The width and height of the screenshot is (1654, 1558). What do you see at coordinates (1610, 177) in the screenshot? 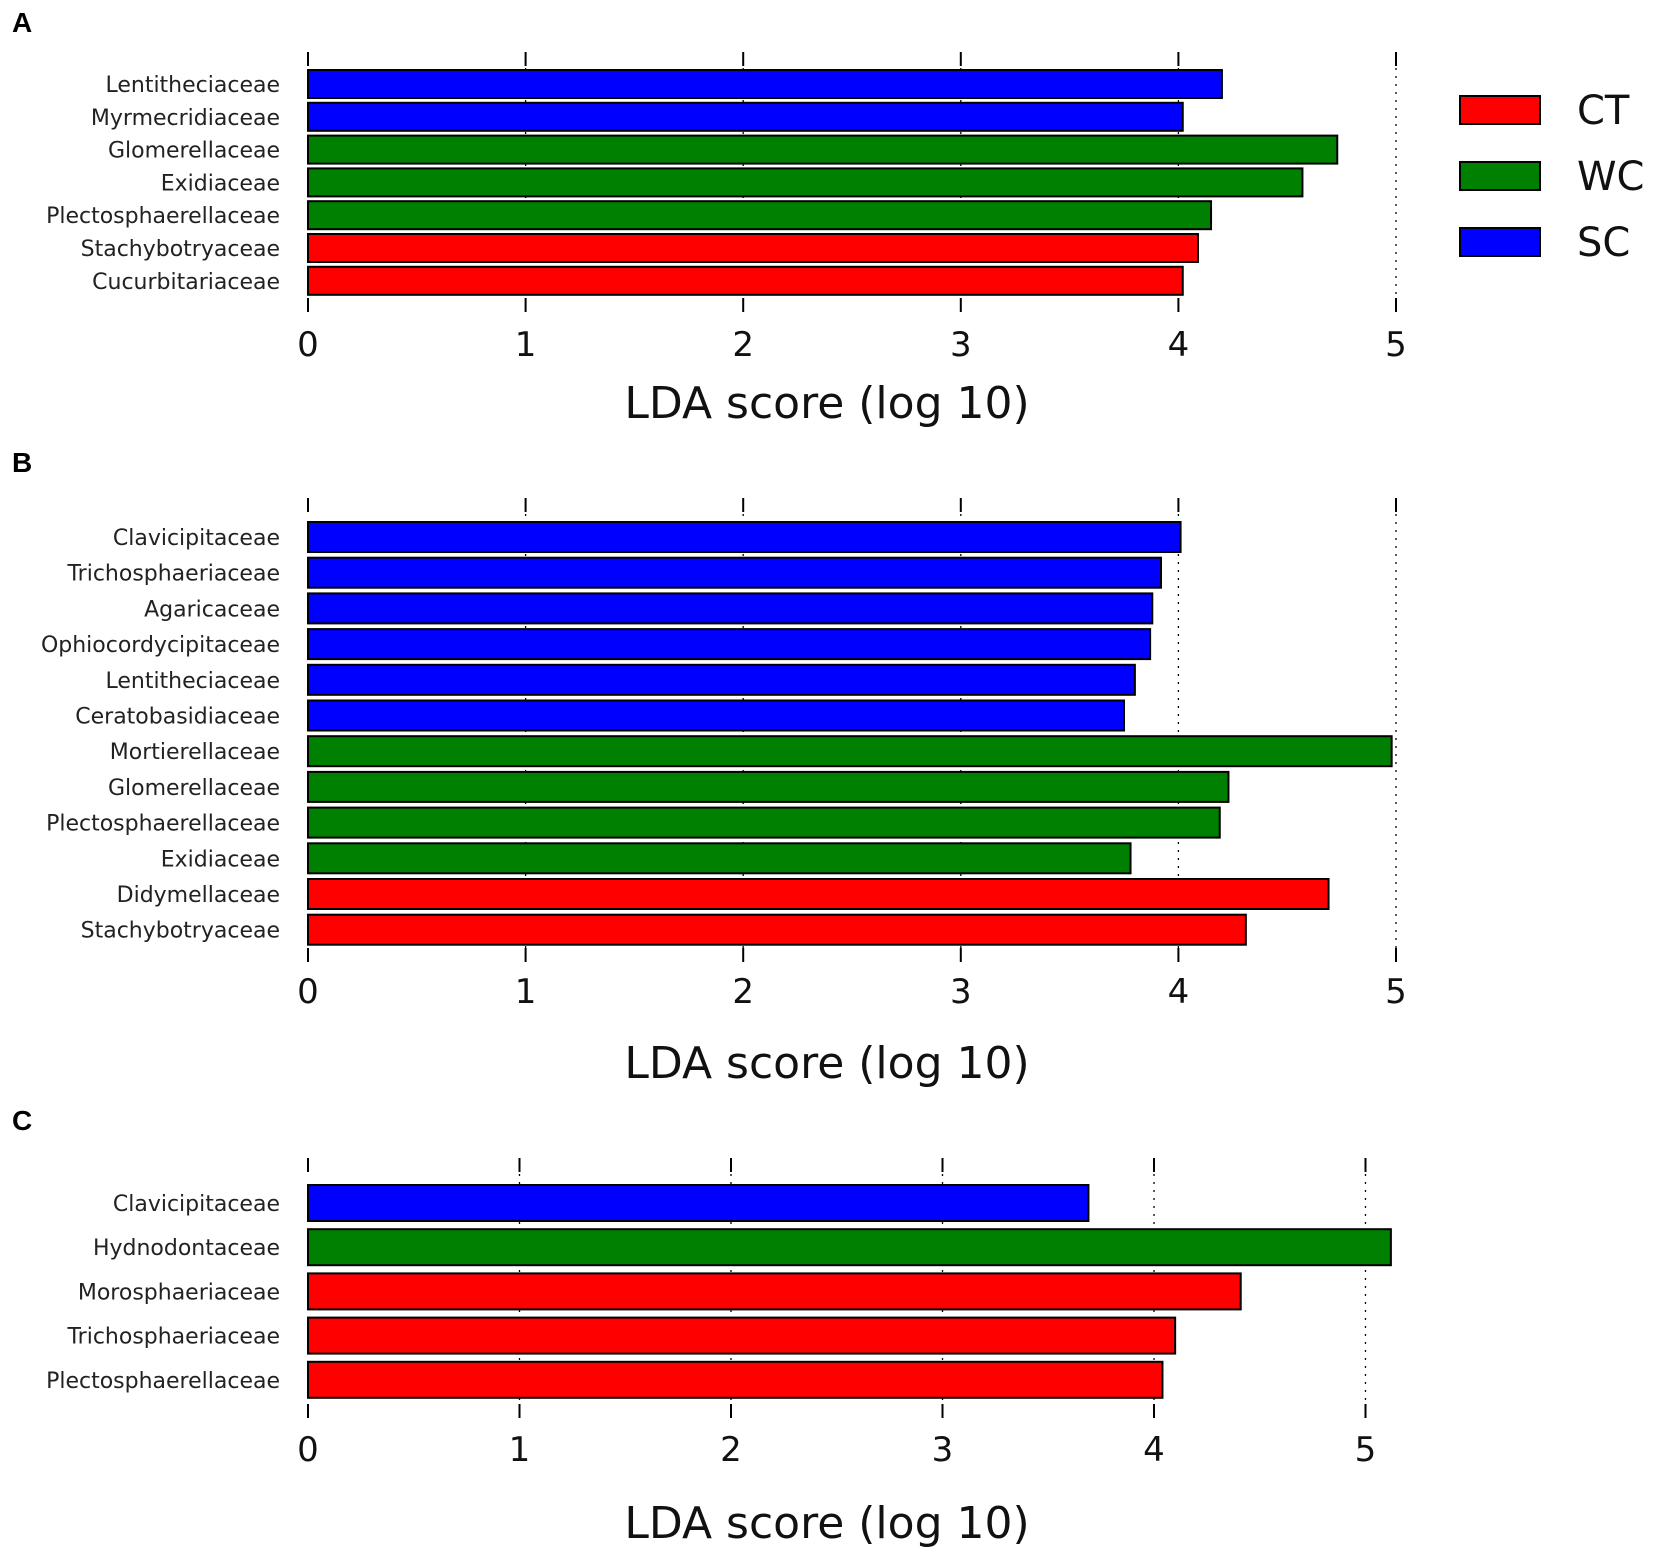
I see `legend-label: WC` at bounding box center [1610, 177].